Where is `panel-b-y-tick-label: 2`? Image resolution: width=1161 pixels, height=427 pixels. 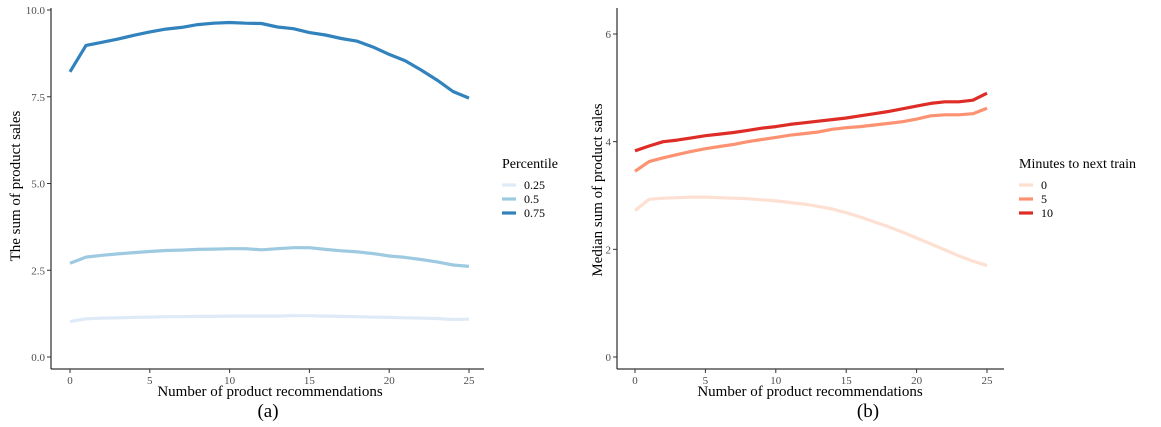 panel-b-y-tick-label: 2 is located at coordinates (609, 250).